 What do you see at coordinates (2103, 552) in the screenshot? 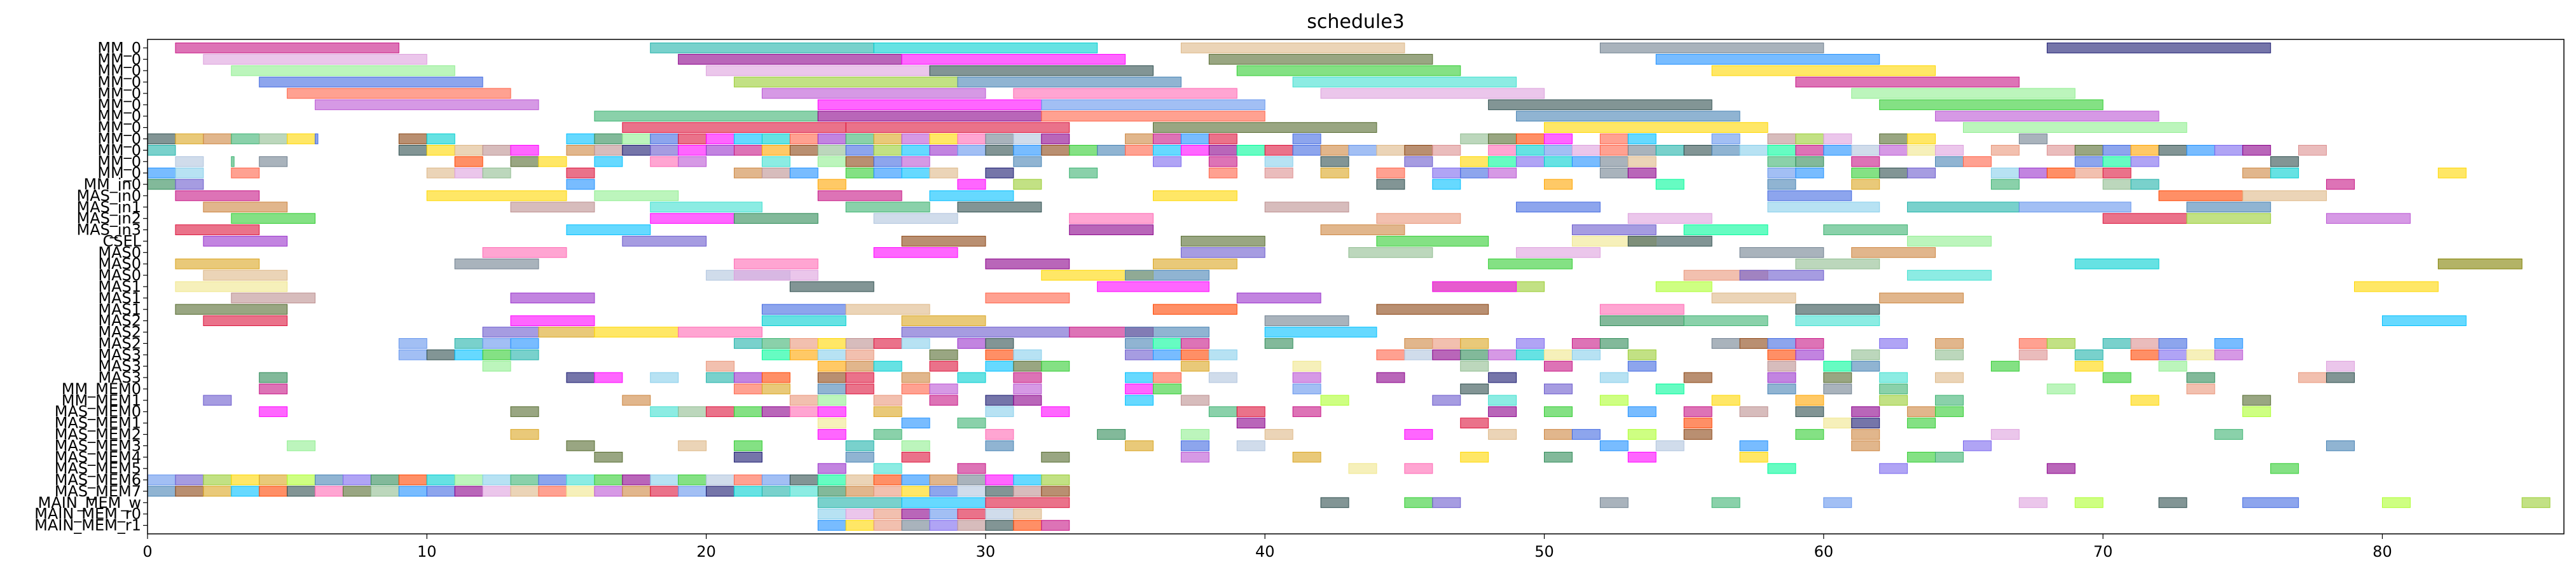
I see `x-tick-label: 70` at bounding box center [2103, 552].